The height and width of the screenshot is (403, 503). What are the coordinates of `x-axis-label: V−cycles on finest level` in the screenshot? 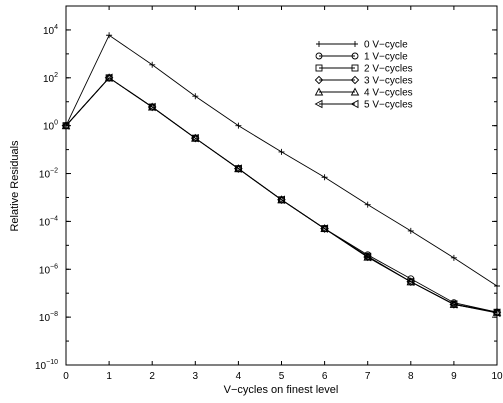 It's located at (281, 390).